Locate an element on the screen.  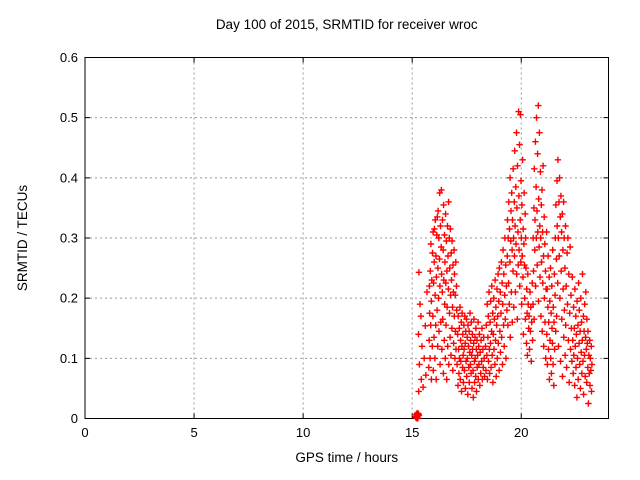
x-tick-label: 5 is located at coordinates (193, 432).